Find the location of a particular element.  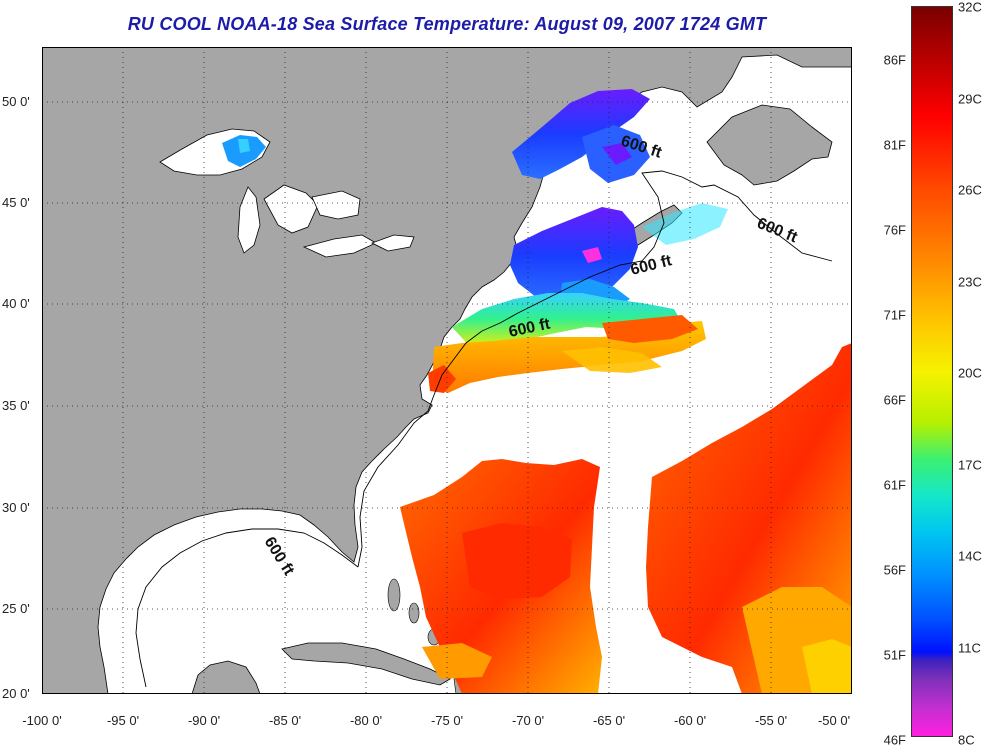

lat-label-20: 20 0' is located at coordinates (16, 693).